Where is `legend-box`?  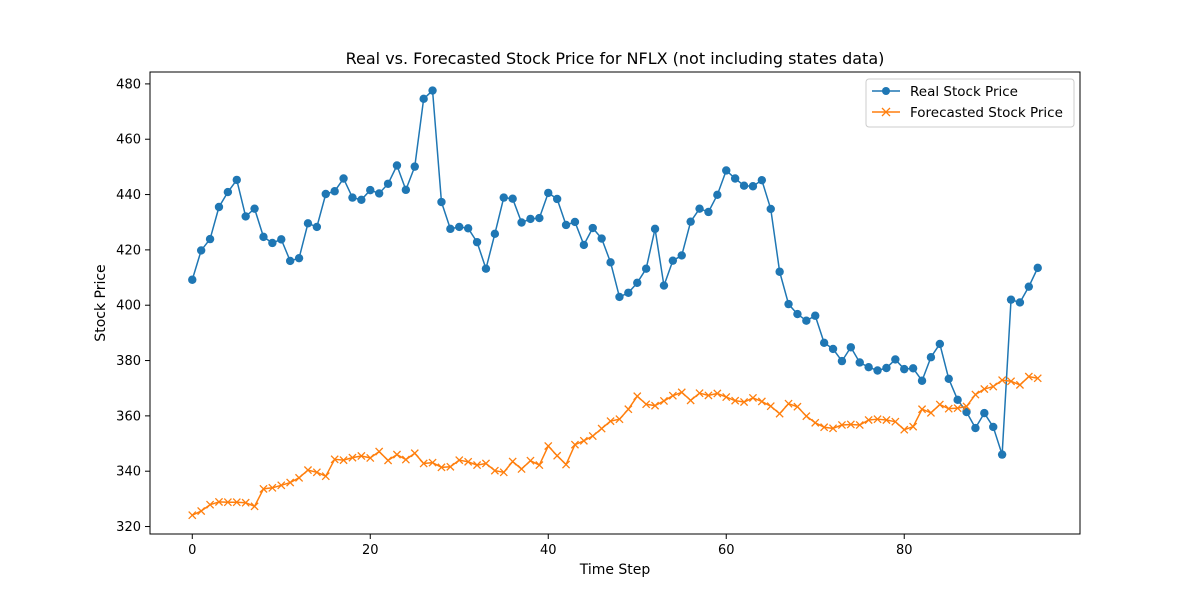 legend-box is located at coordinates (970, 103).